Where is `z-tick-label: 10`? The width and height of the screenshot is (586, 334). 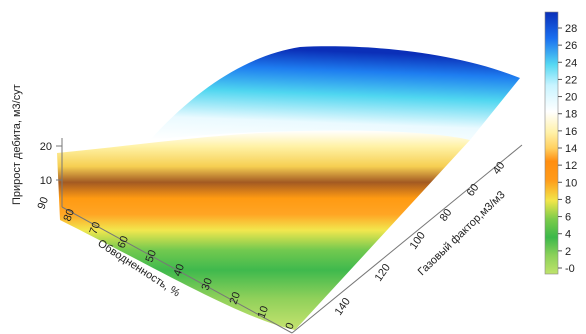 z-tick-label: 10 is located at coordinates (46, 181).